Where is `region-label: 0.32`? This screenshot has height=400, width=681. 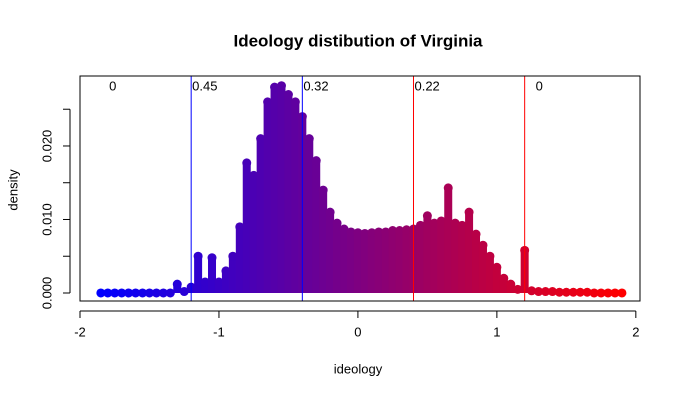 region-label: 0.32 is located at coordinates (315, 85).